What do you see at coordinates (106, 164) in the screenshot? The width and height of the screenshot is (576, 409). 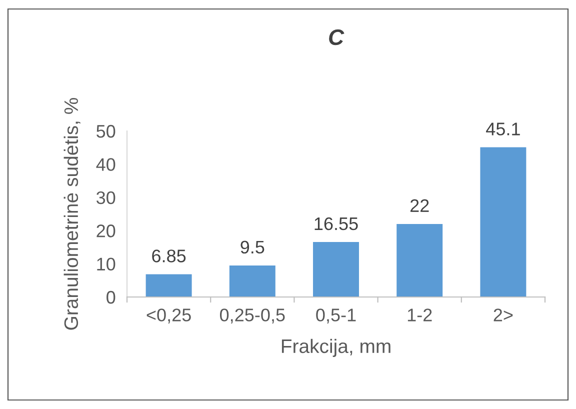 I see `y-tick-label: 40` at bounding box center [106, 164].